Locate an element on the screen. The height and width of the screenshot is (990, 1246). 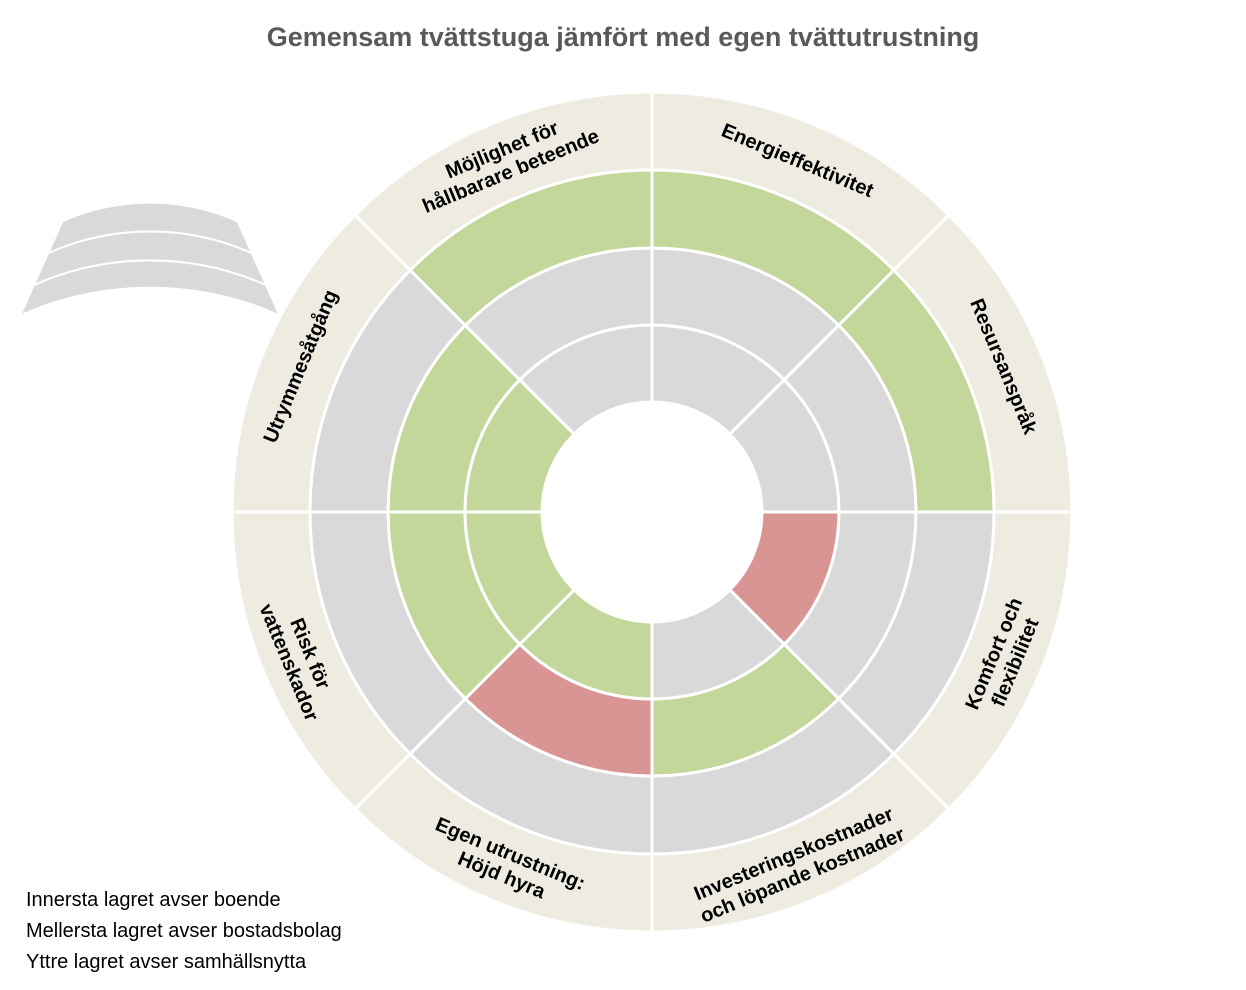
legend-line-middle: Mellersta lagret avser bostadsbolag is located at coordinates (184, 931).